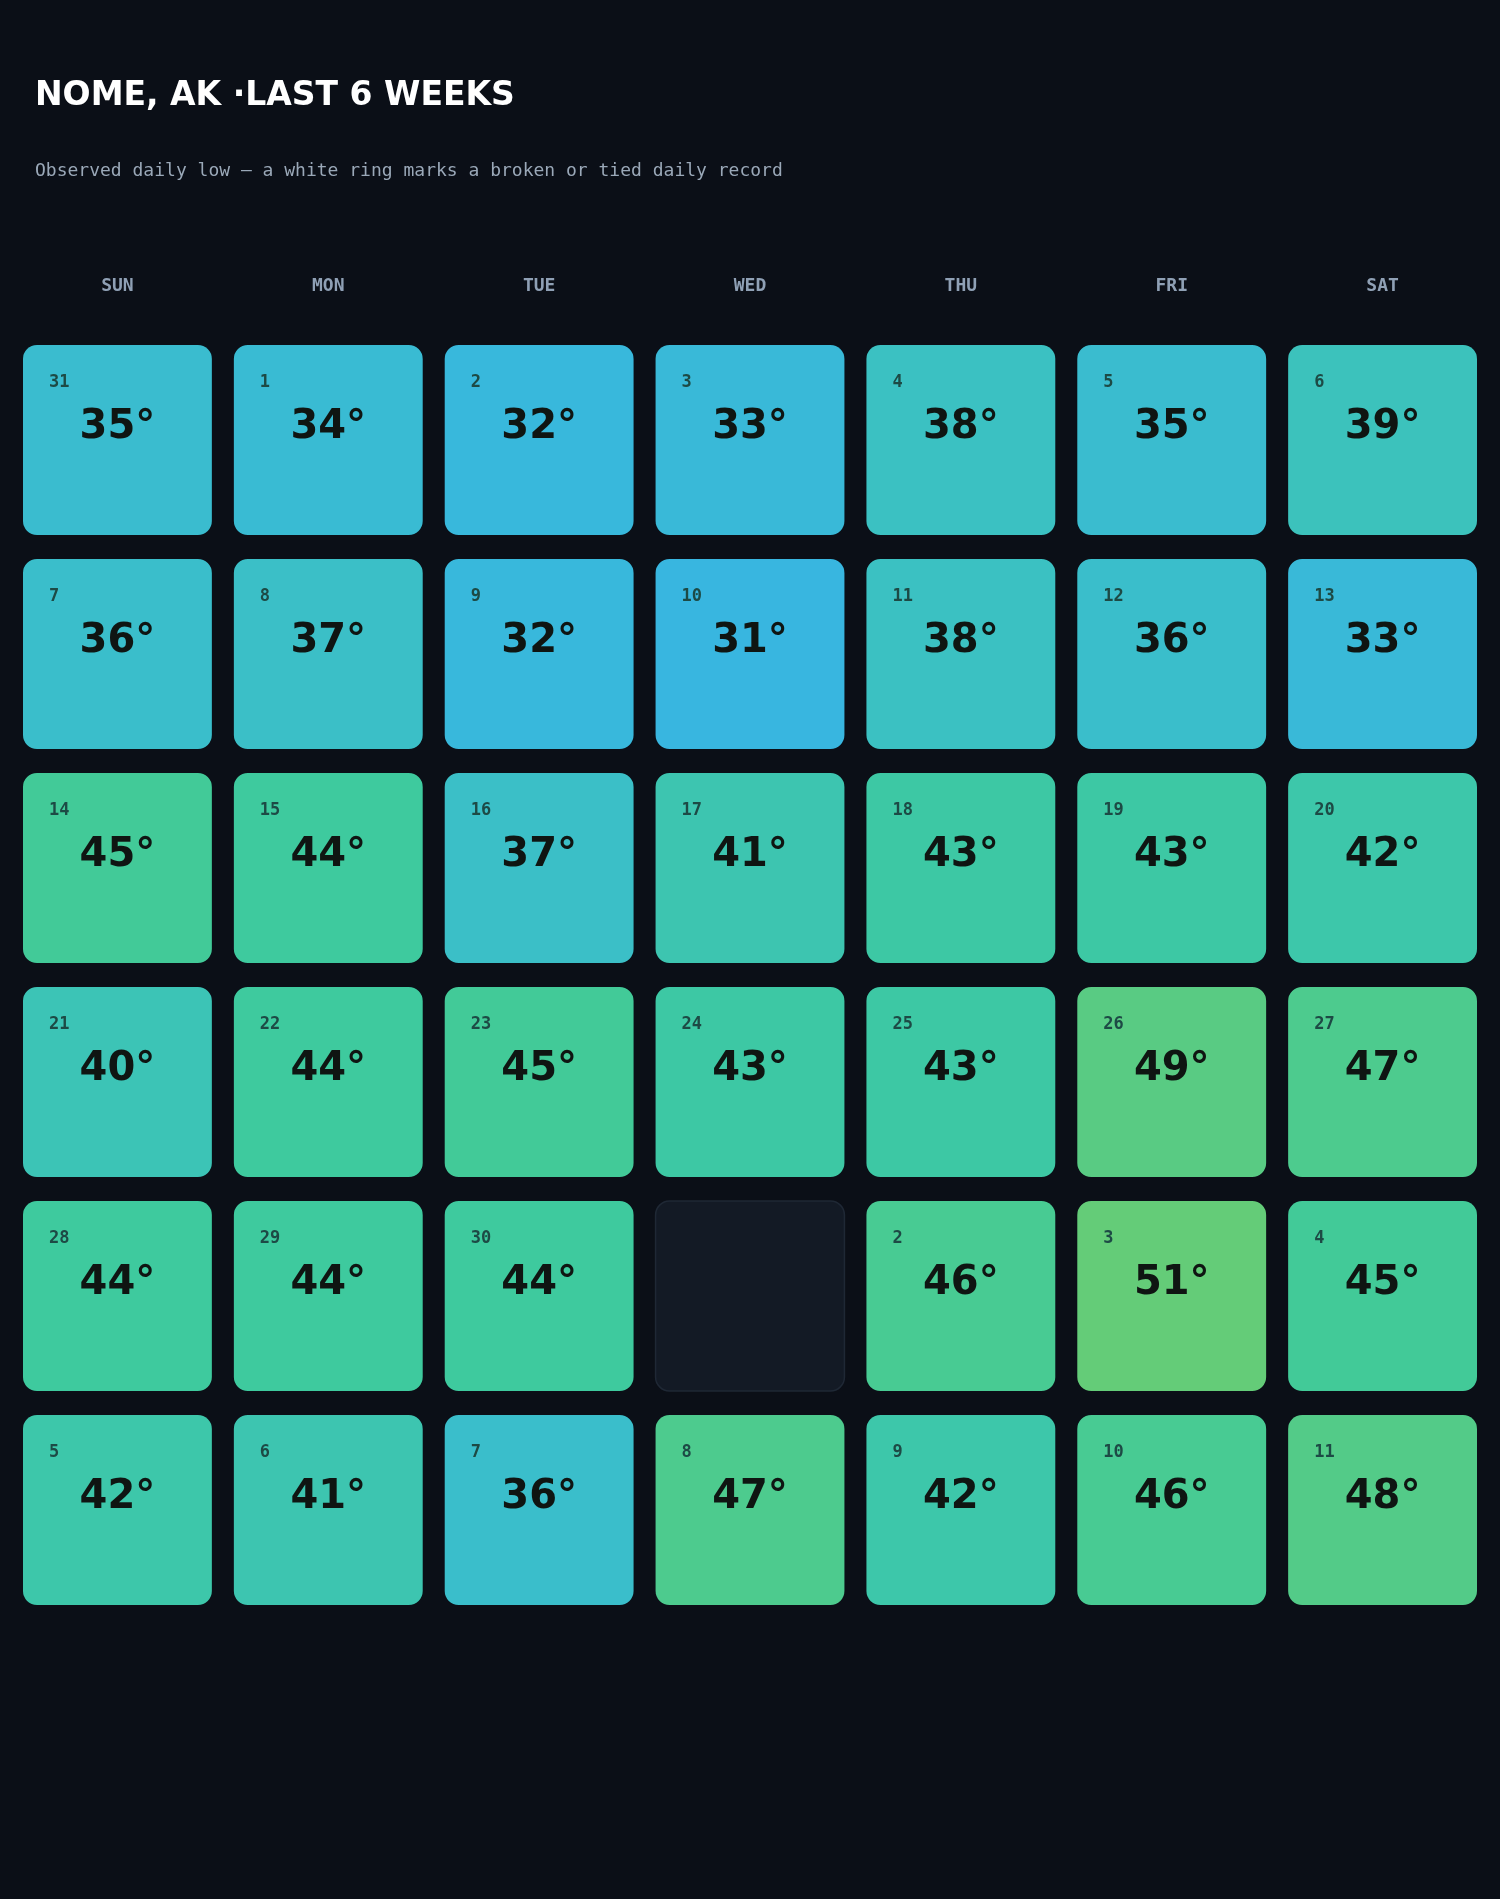 The image size is (1500, 1899). Describe the element at coordinates (902, 809) in the screenshot. I see `annotation: 18` at that location.